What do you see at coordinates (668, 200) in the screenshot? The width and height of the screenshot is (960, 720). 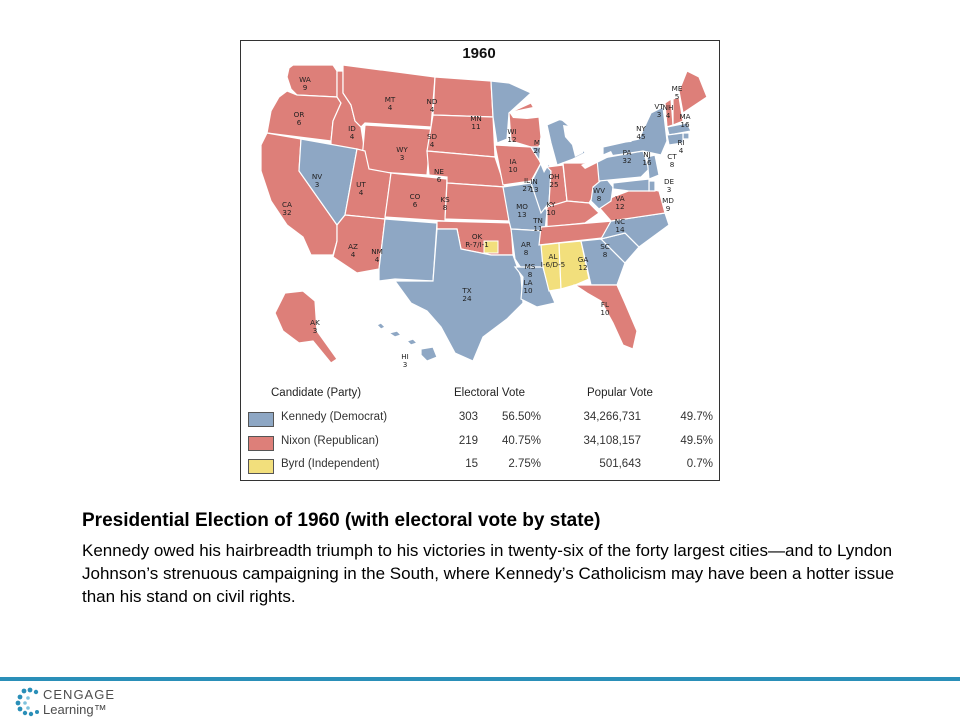 I see `state-abbr-label: MD` at bounding box center [668, 200].